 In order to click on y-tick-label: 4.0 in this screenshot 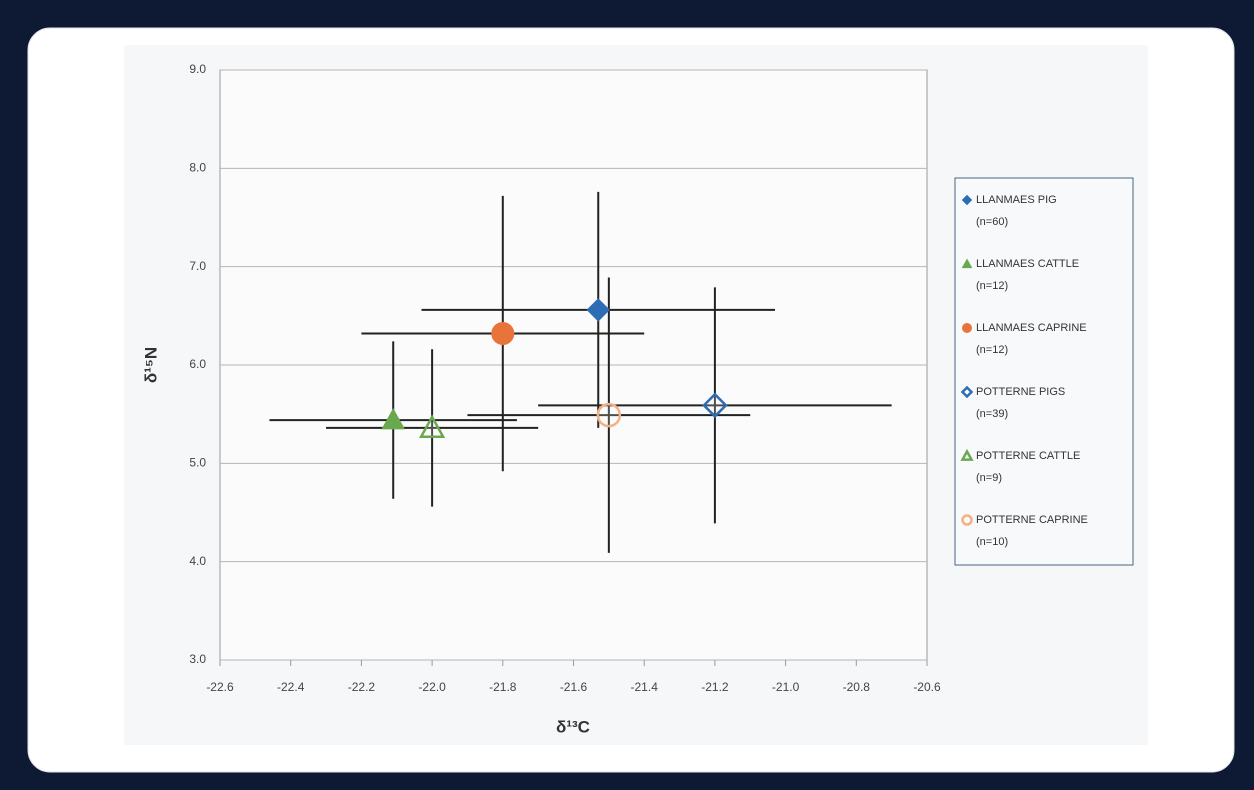, I will do `click(197, 561)`.